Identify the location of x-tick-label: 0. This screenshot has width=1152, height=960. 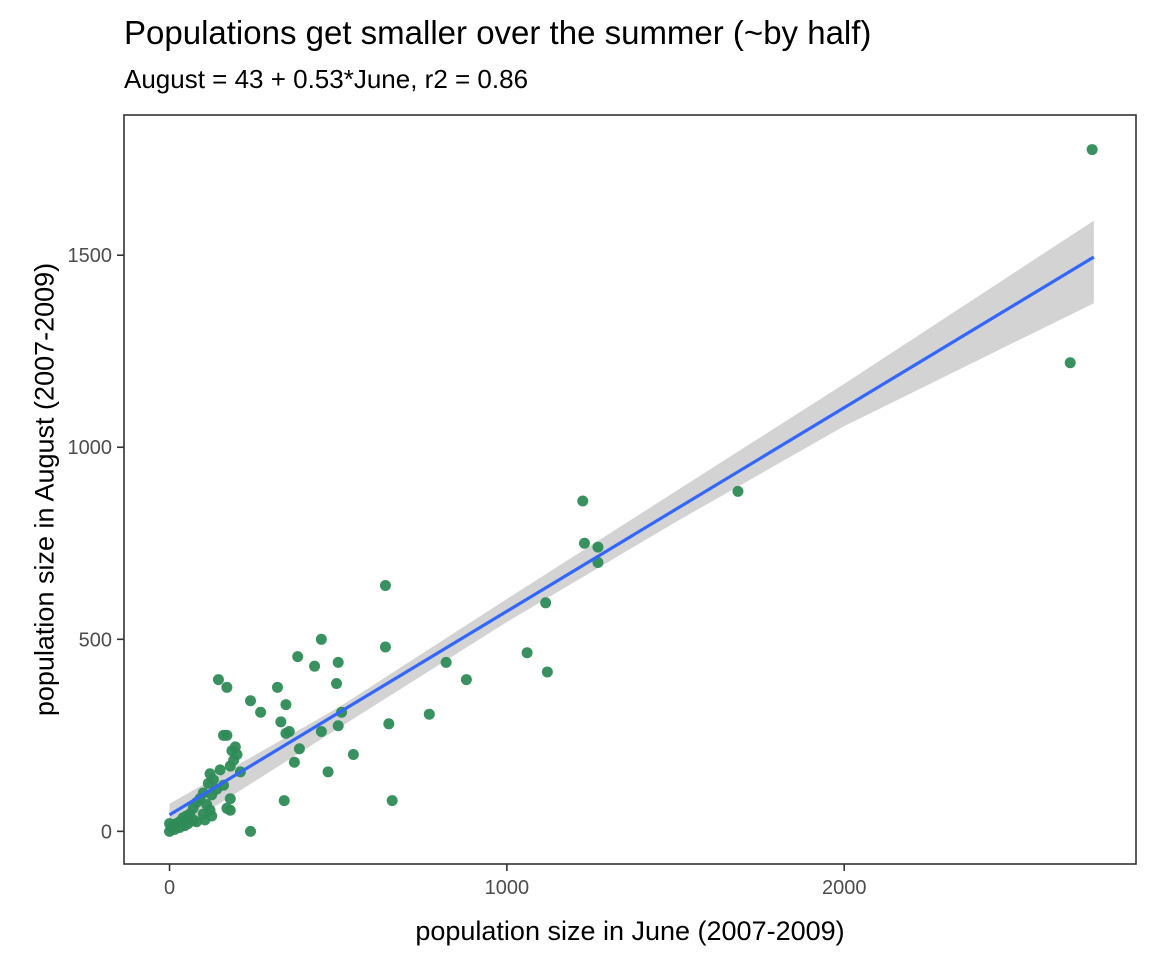
(169, 888).